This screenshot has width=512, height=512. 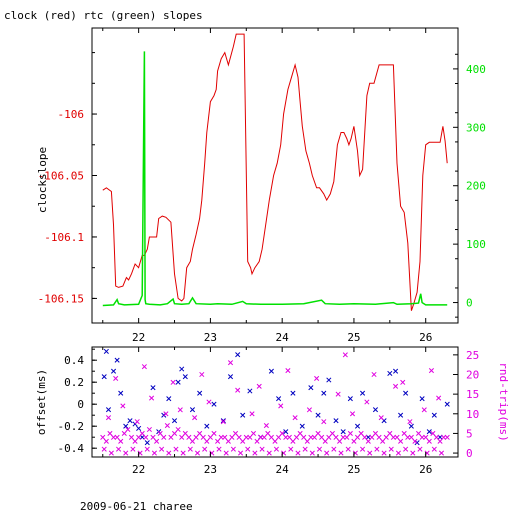 What do you see at coordinates (469, 303) in the screenshot?
I see `top-y2-tick-label: 0` at bounding box center [469, 303].